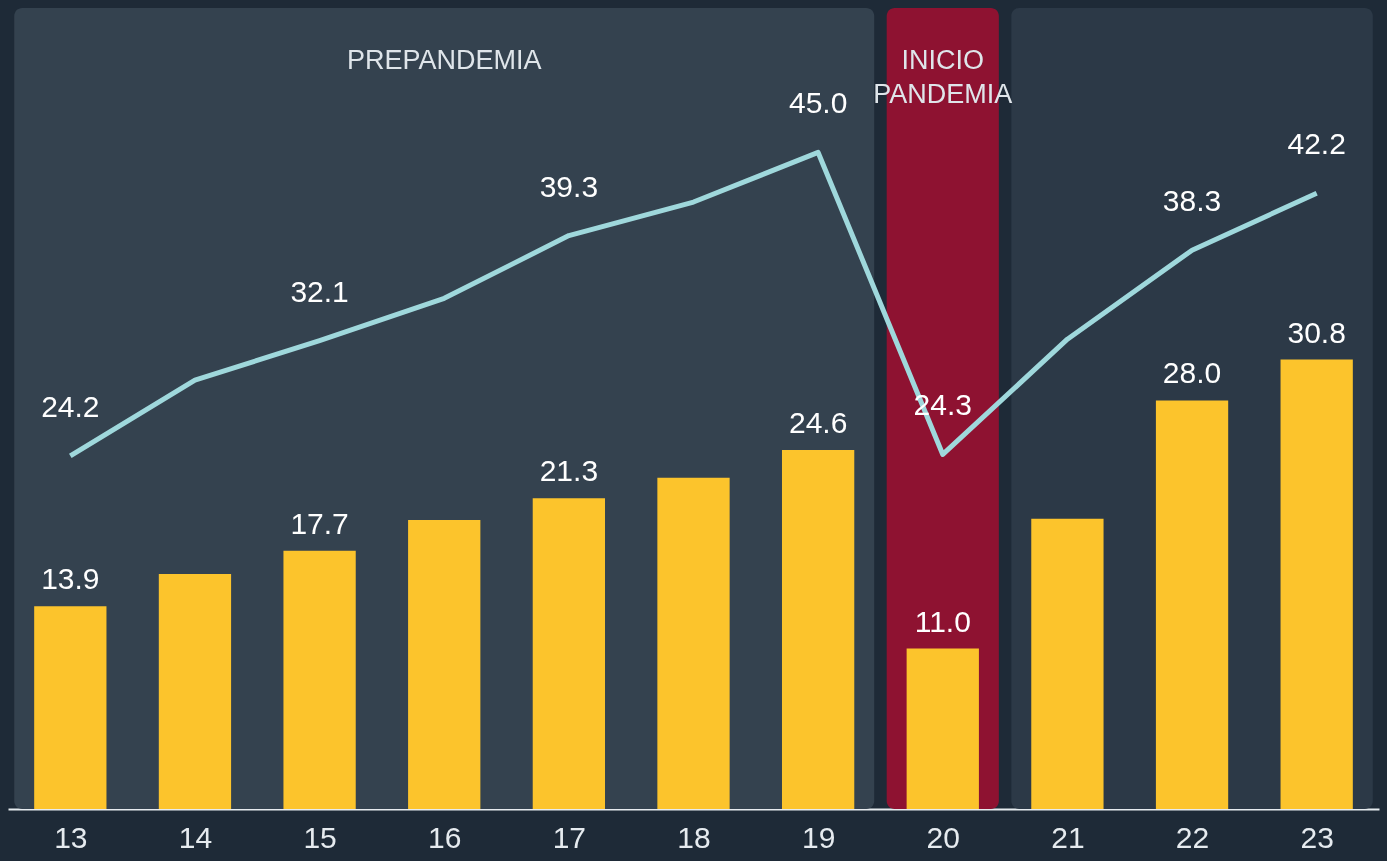 This screenshot has width=1387, height=861. What do you see at coordinates (444, 60) in the screenshot?
I see `band-label: PREPANDEMIA` at bounding box center [444, 60].